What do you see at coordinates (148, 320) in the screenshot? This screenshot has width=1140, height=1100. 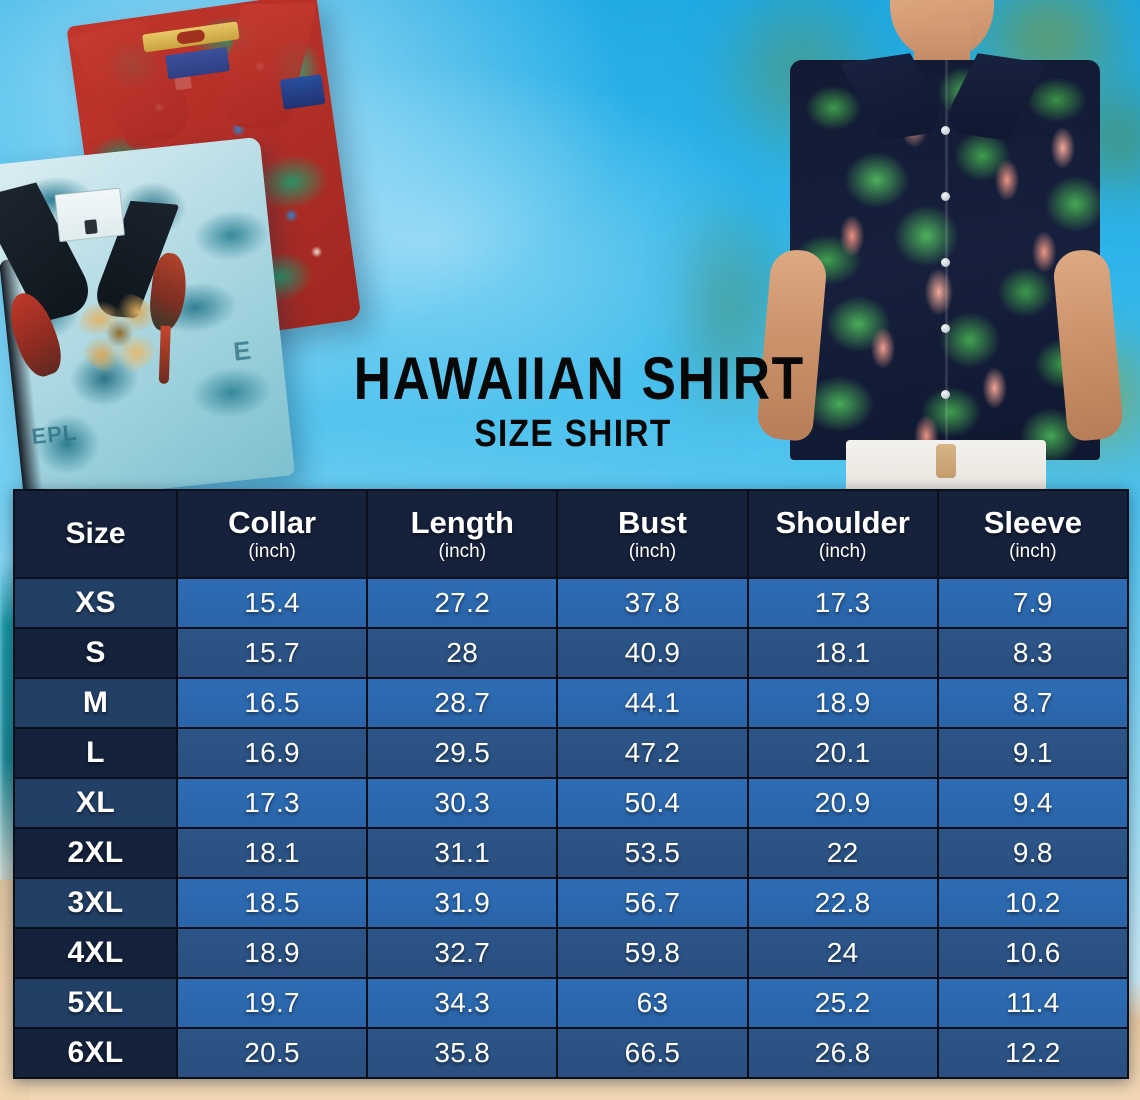 I see `light-blue-parrot-shirt: EPL E` at bounding box center [148, 320].